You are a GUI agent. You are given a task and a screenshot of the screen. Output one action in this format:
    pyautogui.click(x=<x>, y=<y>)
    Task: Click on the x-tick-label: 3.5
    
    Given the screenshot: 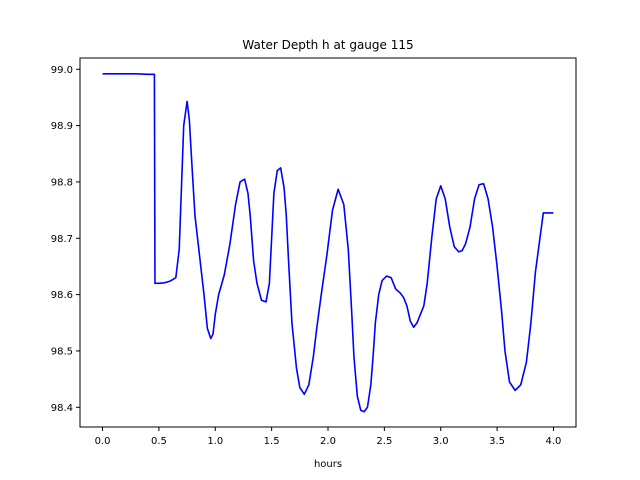 What is the action you would take?
    pyautogui.click(x=497, y=441)
    